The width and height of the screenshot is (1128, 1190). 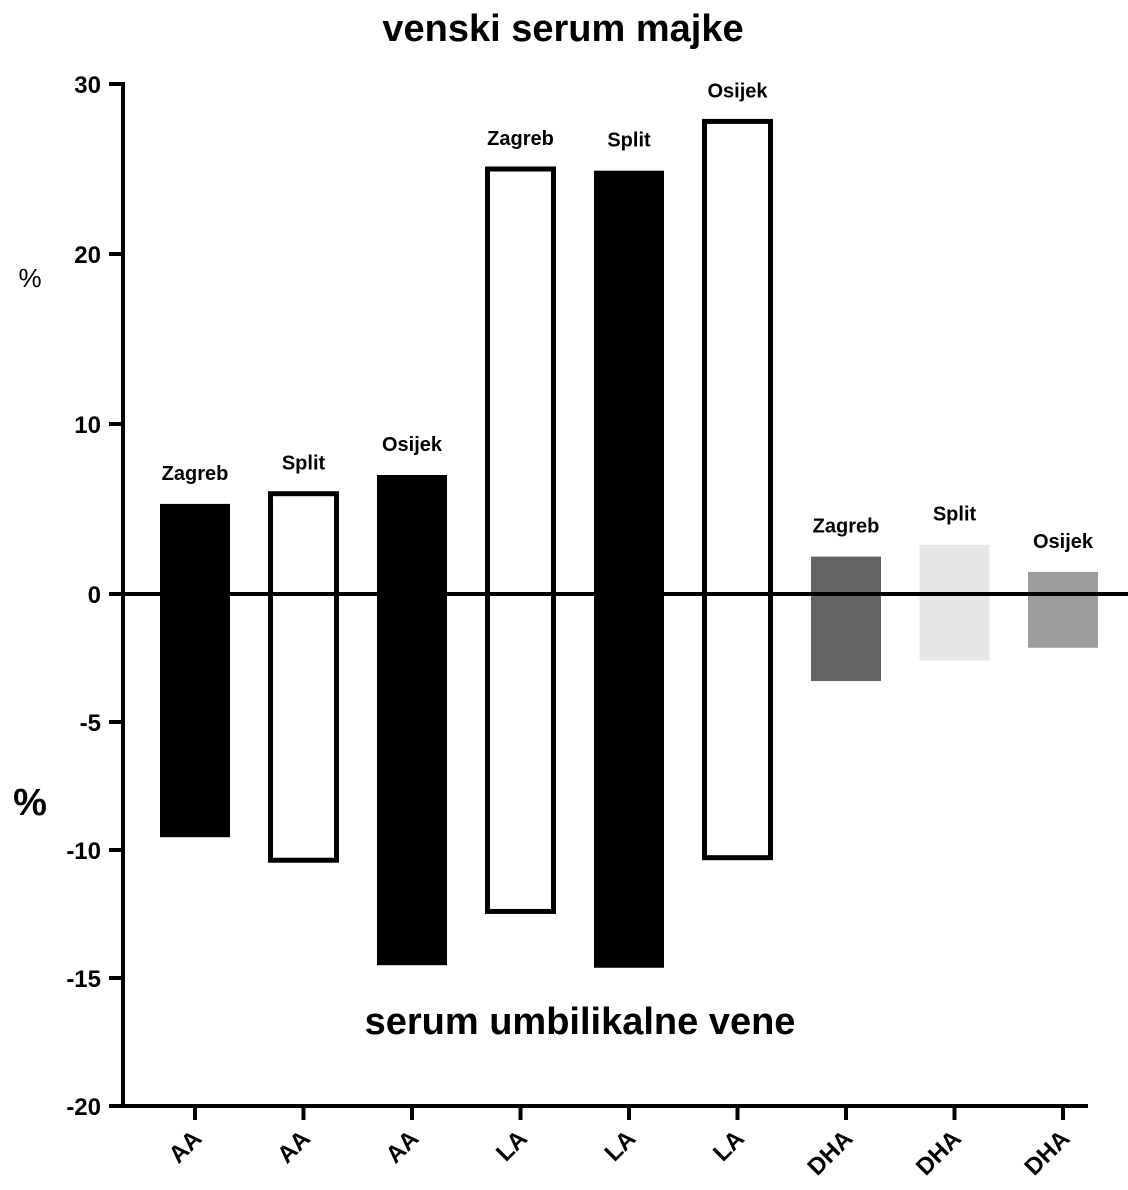 What do you see at coordinates (29, 278) in the screenshot?
I see `y-axis-label-upper: %` at bounding box center [29, 278].